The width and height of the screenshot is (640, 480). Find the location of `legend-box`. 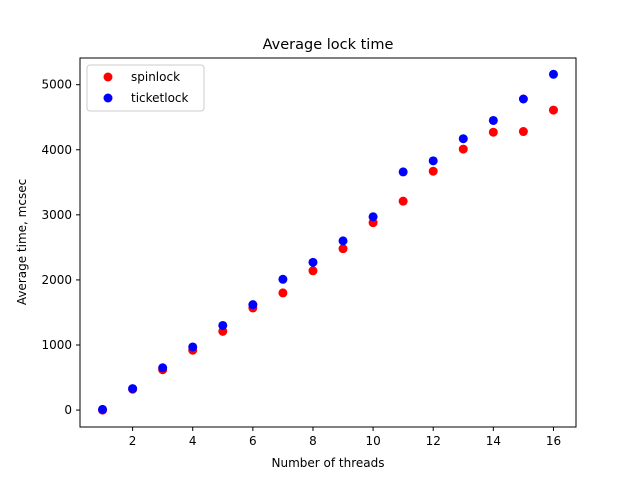

legend-box is located at coordinates (145, 88).